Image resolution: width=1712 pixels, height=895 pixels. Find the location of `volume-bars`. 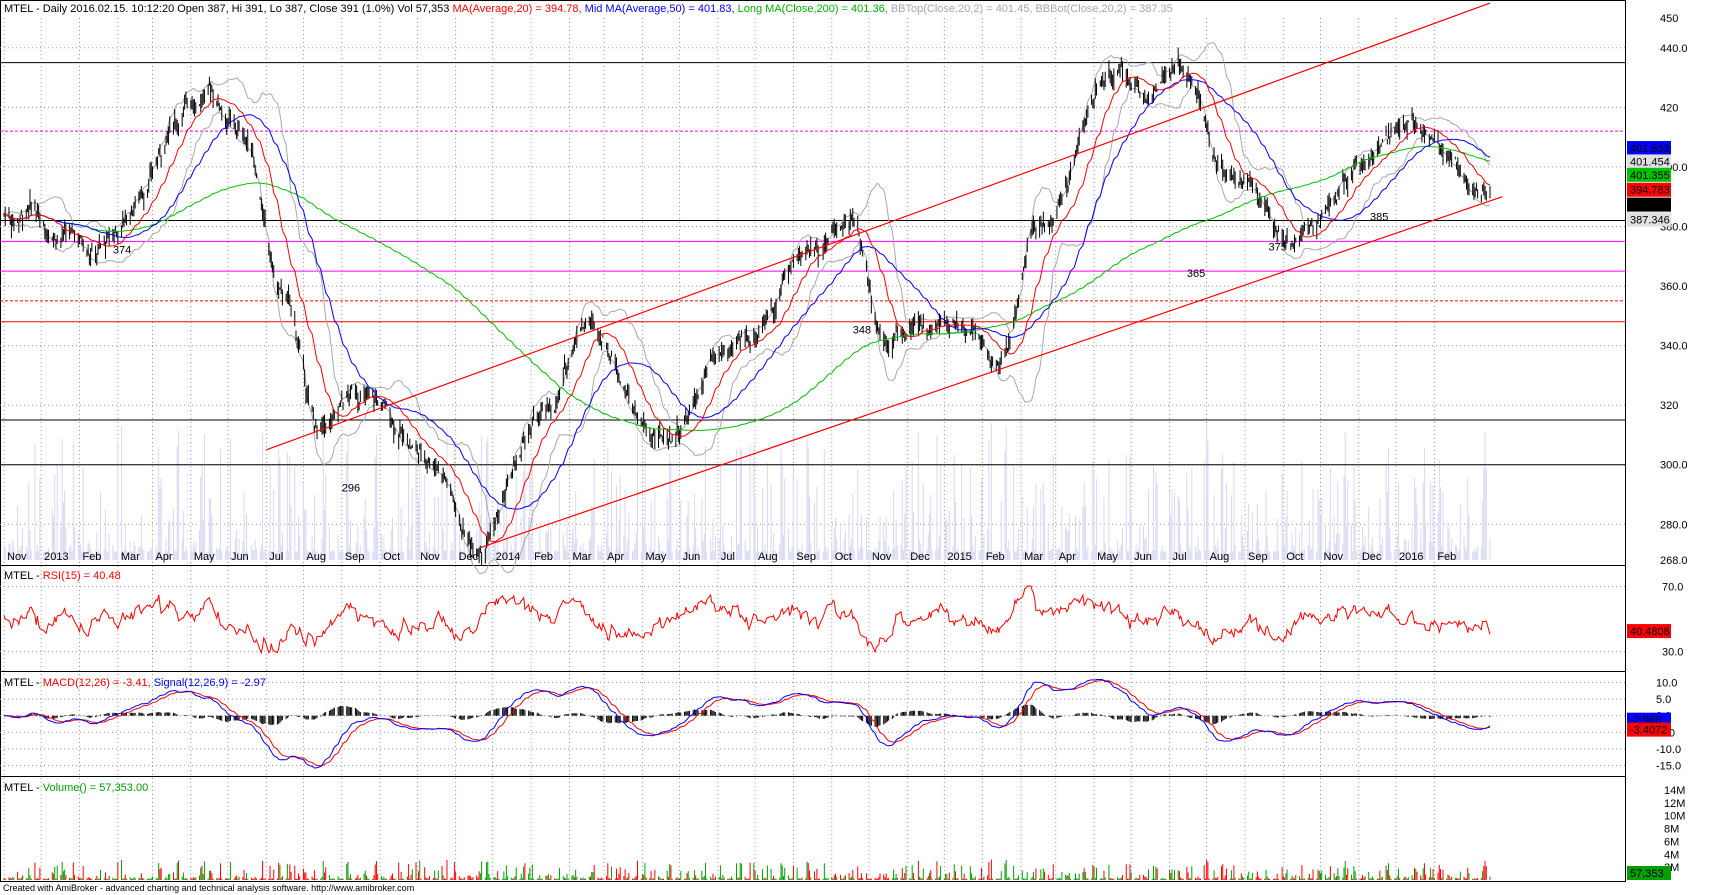

volume-bars is located at coordinates (747, 869).